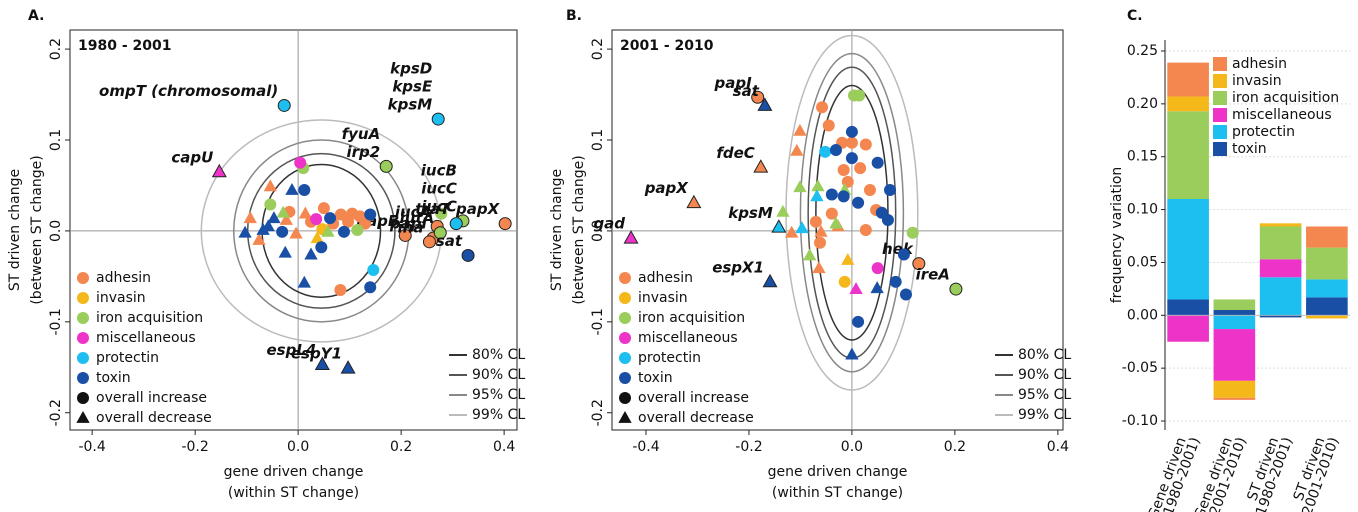 Image resolution: width=1358 pixels, height=512 pixels. What do you see at coordinates (645, 447) in the screenshot?
I see `x-tick-label: -0.4` at bounding box center [645, 447].